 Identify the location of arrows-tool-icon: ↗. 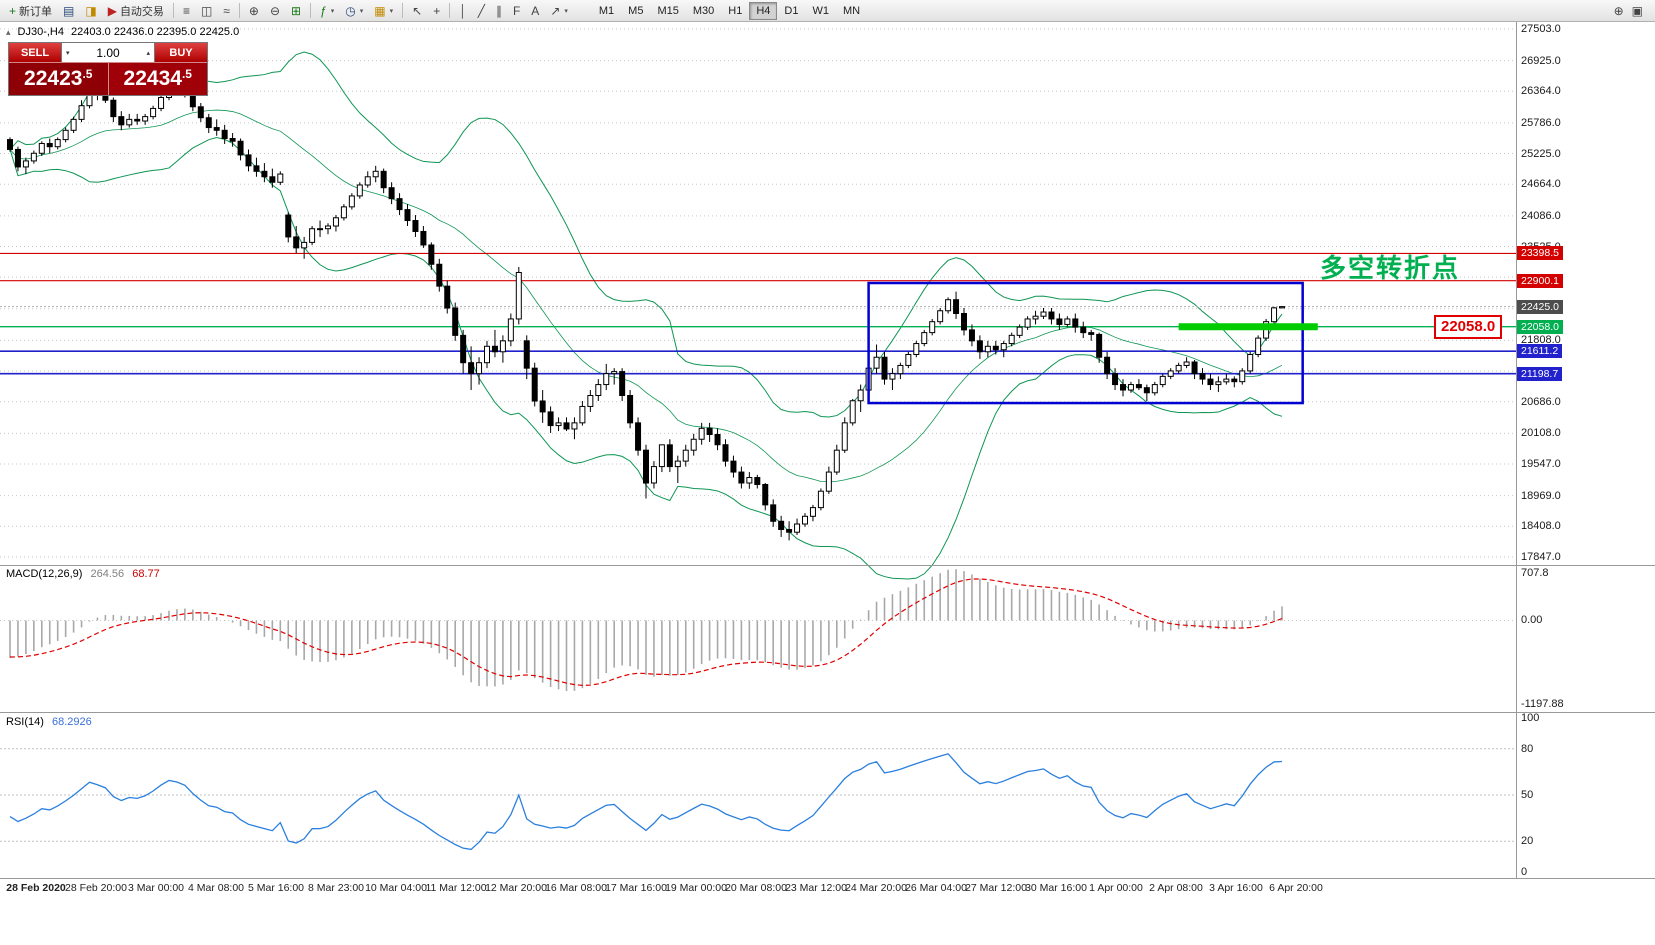
(555, 10).